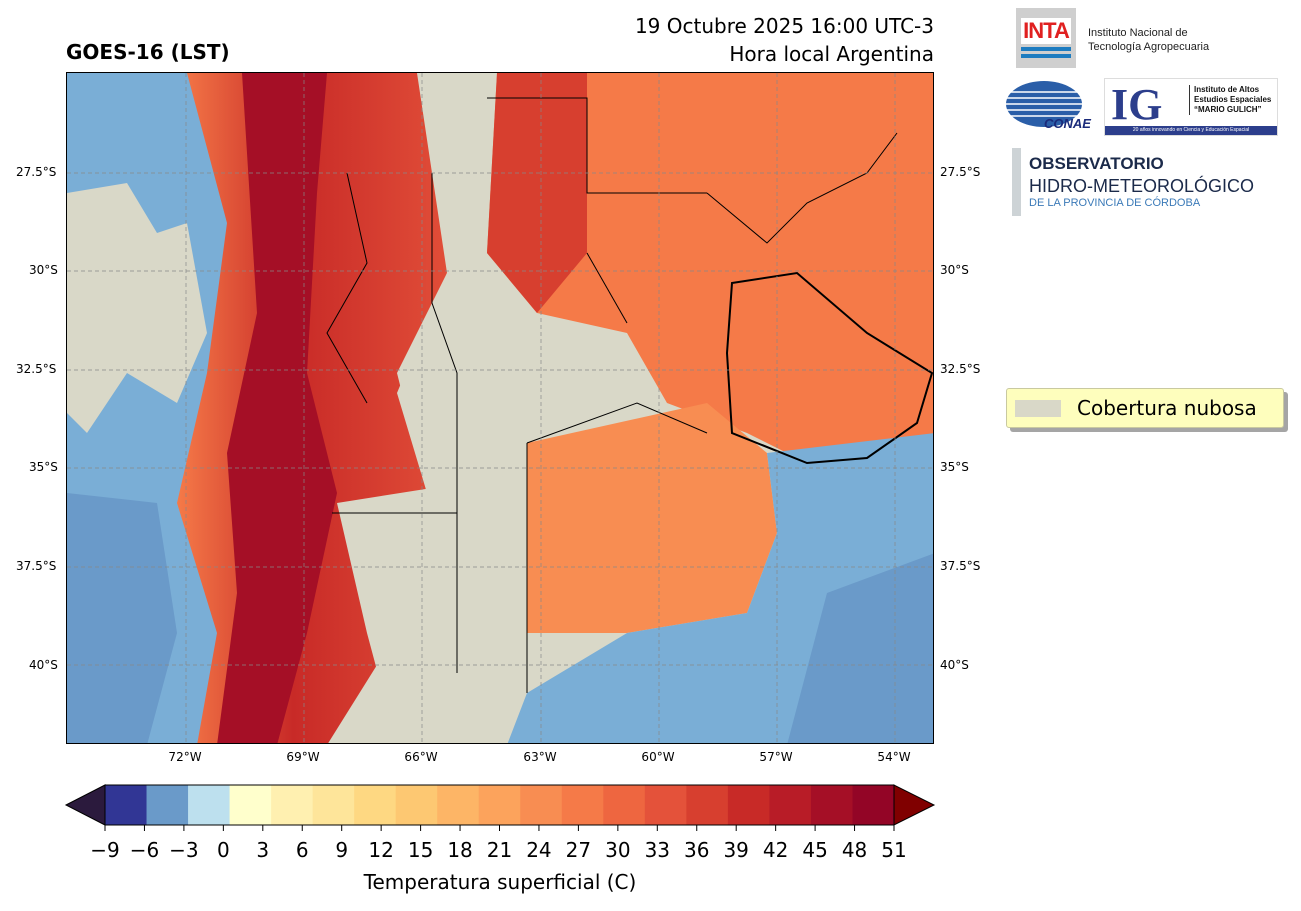 The width and height of the screenshot is (1301, 911). I want to click on lon-tick: 66°W, so click(421, 757).